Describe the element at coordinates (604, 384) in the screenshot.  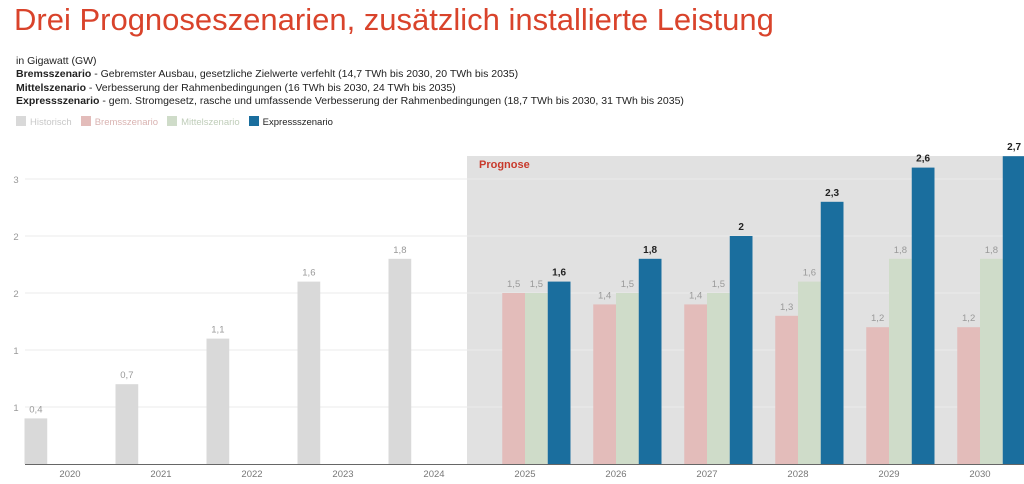
I see `bar-bremsszenario-2026` at that location.